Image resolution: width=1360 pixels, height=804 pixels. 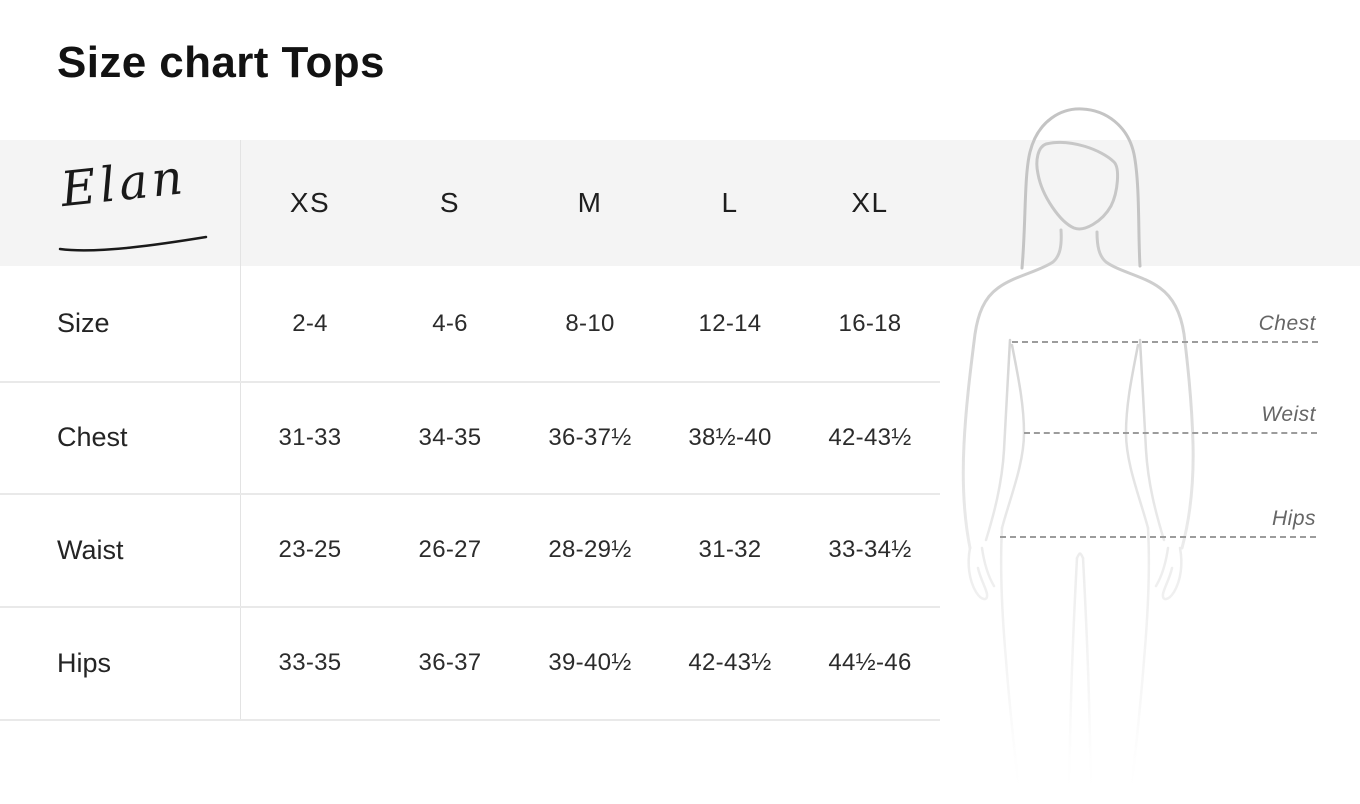 I want to click on right-hand, so click(x=1172, y=573).